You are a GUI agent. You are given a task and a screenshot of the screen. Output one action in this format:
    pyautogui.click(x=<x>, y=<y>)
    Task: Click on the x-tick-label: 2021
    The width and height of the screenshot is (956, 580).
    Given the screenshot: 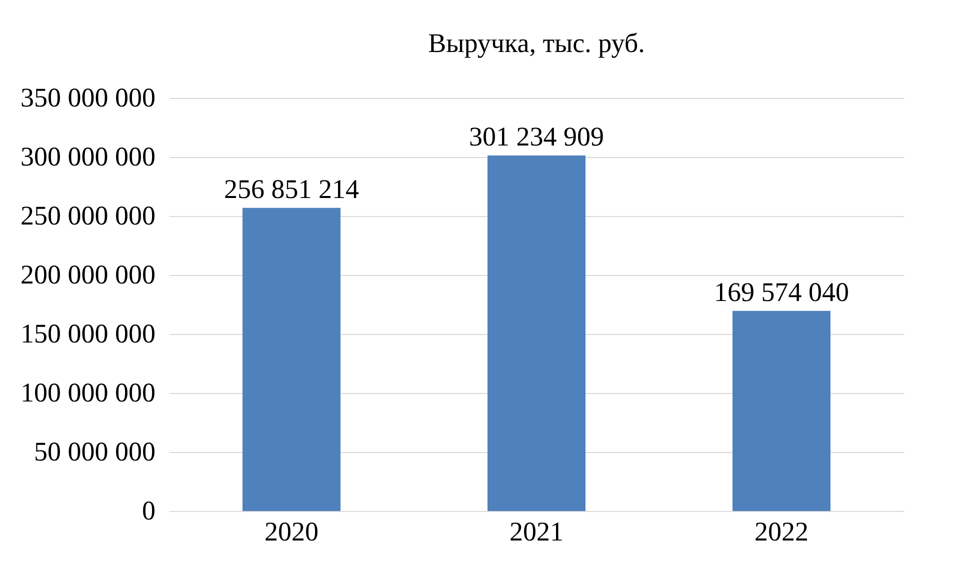 What is the action you would take?
    pyautogui.click(x=537, y=531)
    